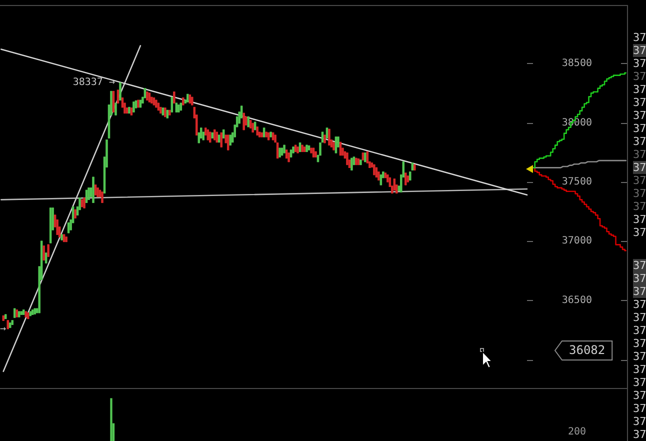 Image resolution: width=646 pixels, height=441 pixels. Describe the element at coordinates (577, 241) in the screenshot. I see `y-tick-label: 37000` at that location.